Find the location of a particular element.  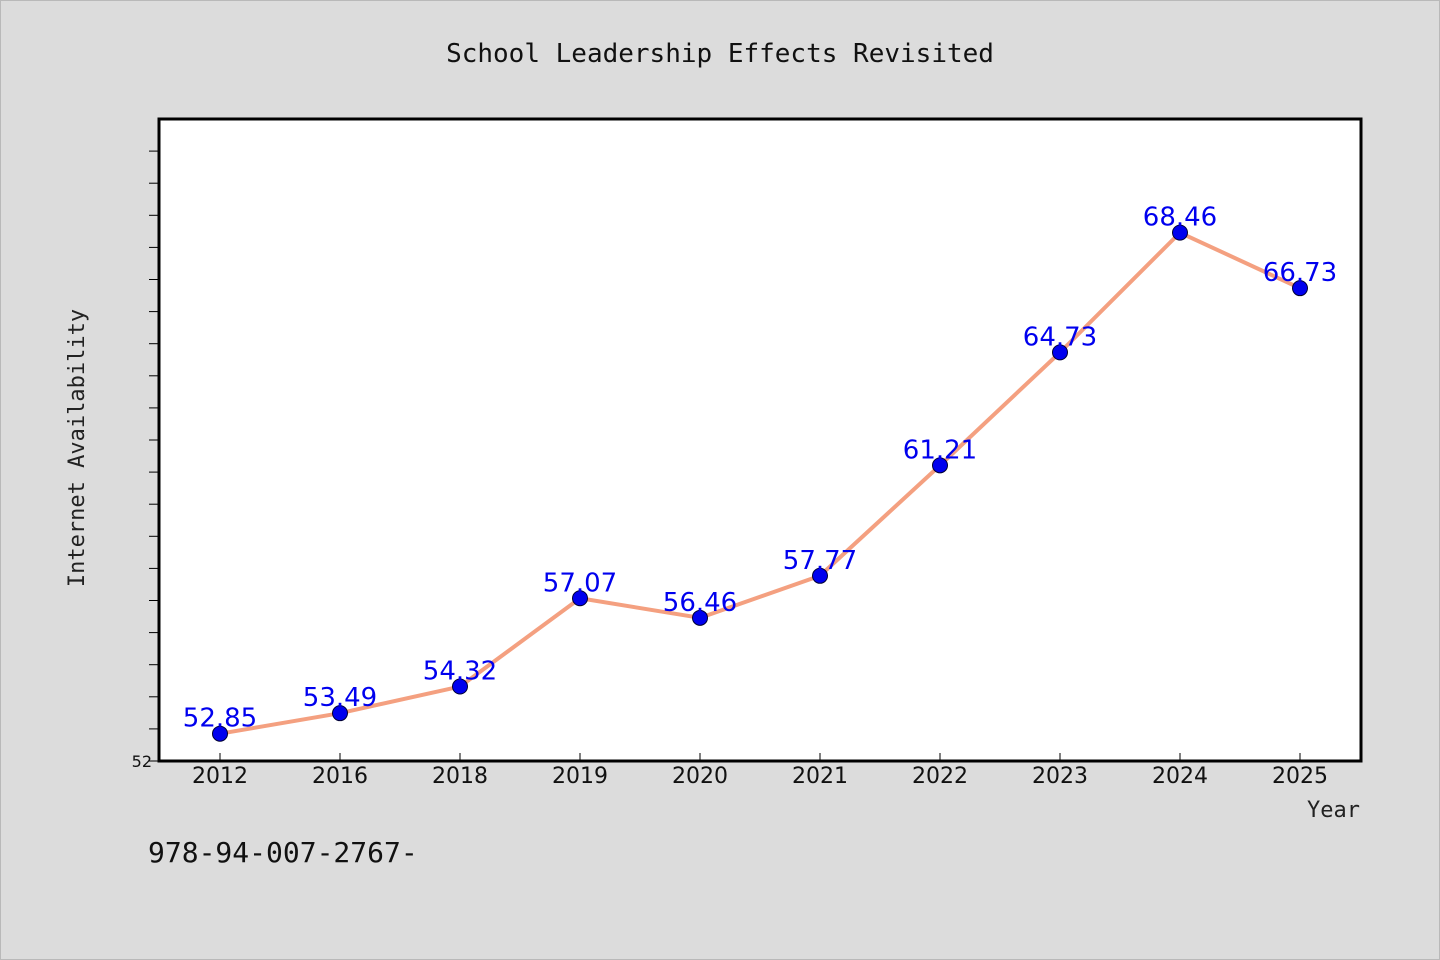

x-tick-label: 2023 is located at coordinates (1060, 776).